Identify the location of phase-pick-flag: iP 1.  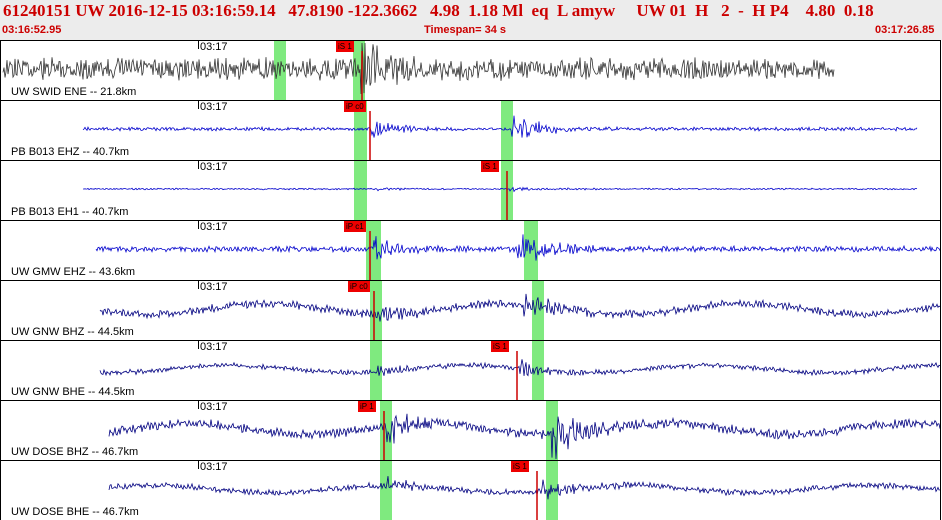
(367, 406).